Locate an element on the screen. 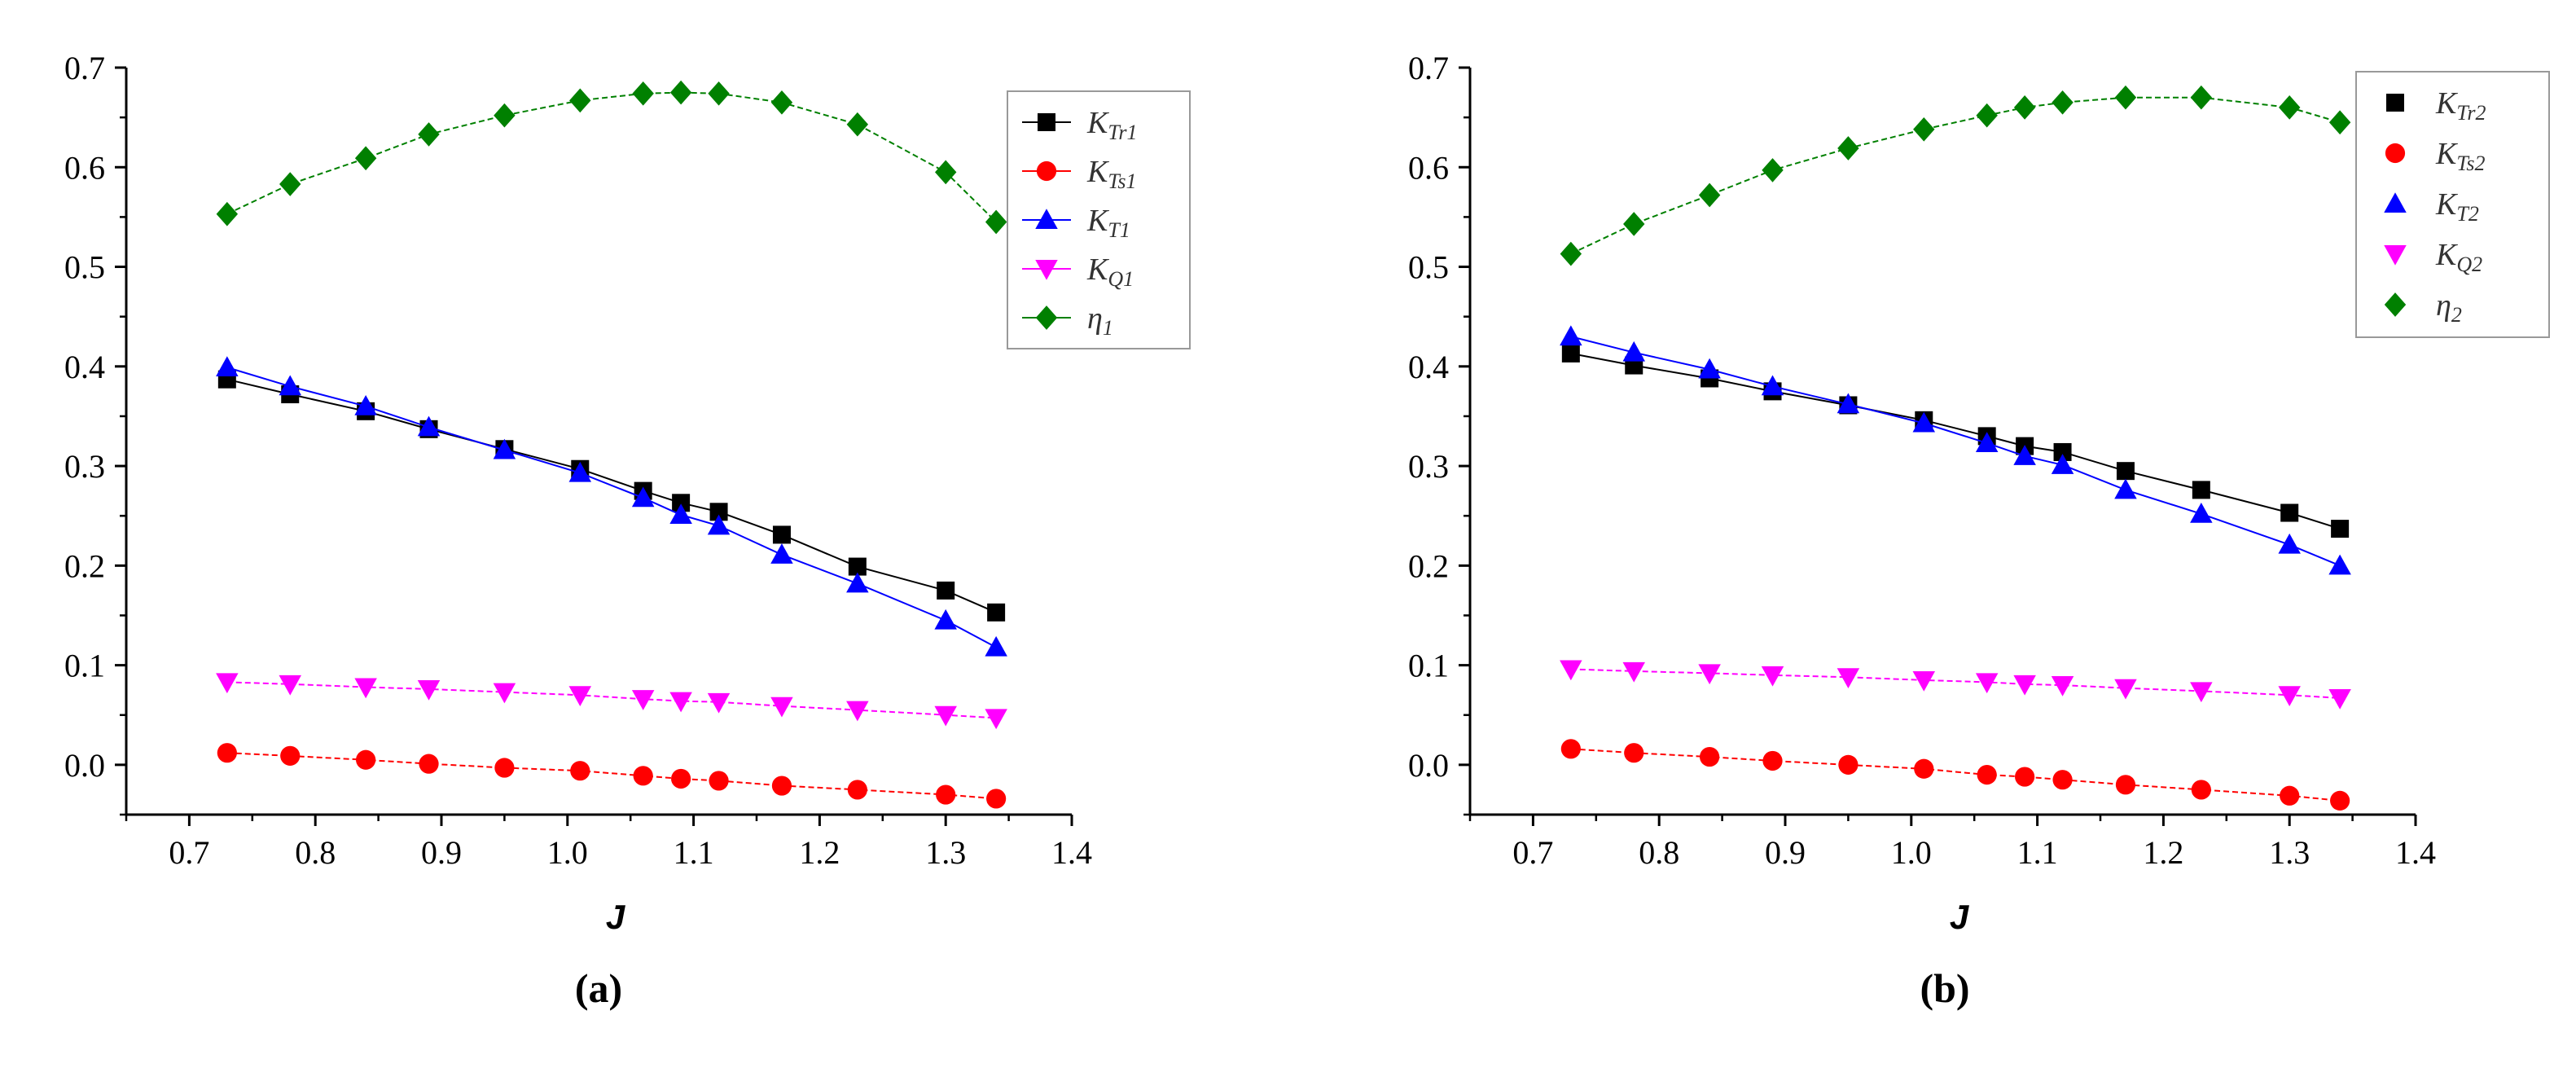 Image resolution: width=2576 pixels, height=1081 pixels. legend-label-Tr1: KTr1 is located at coordinates (1112, 125).